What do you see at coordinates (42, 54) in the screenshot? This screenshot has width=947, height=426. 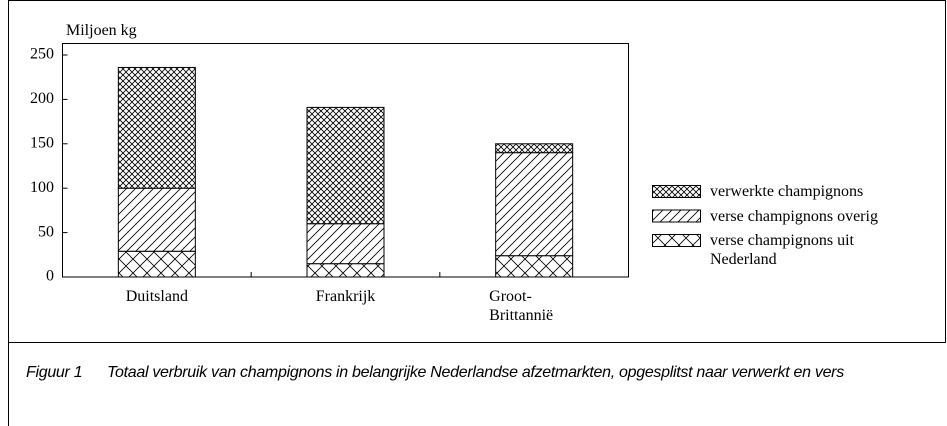 I see `y-tick-label: 250` at bounding box center [42, 54].